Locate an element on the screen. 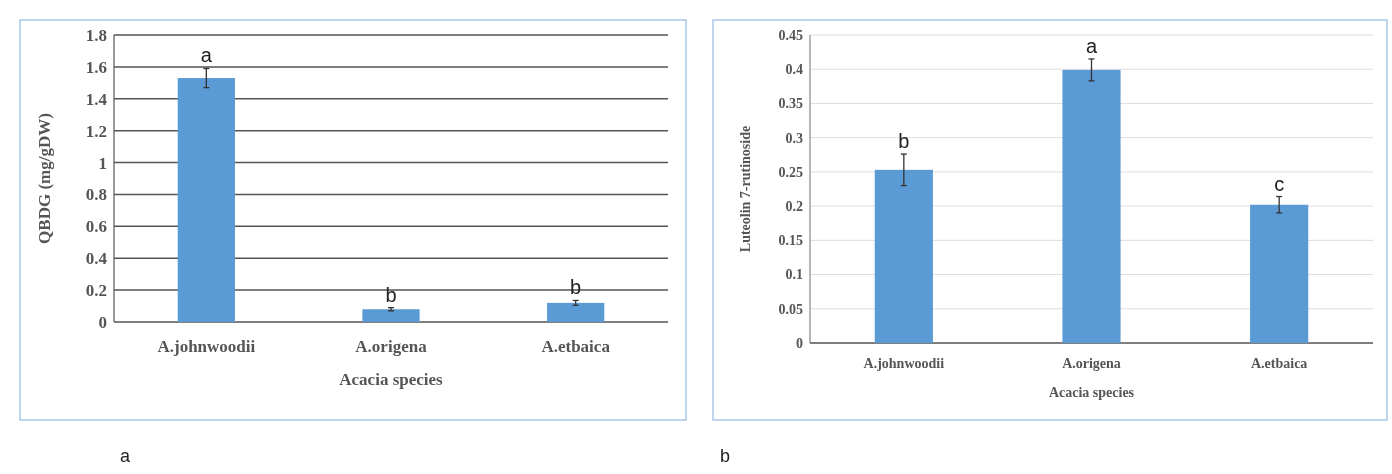 This screenshot has height=474, width=1392. y-tick-label: 0.1 is located at coordinates (794, 275).